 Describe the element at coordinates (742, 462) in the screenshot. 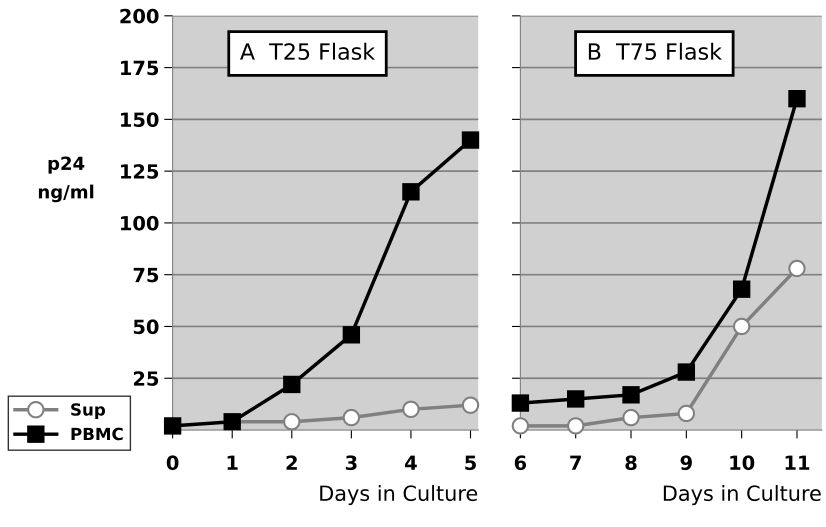

I see `x-tick-label: 10` at that location.